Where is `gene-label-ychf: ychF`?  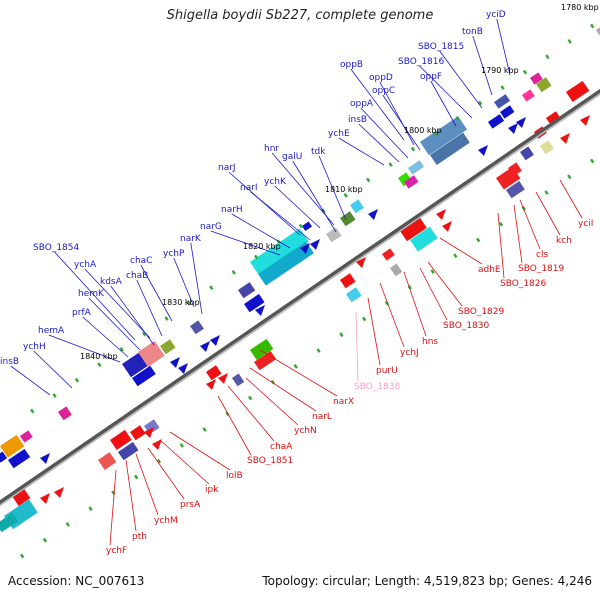
gene-label-ychf: ychF is located at coordinates (116, 551).